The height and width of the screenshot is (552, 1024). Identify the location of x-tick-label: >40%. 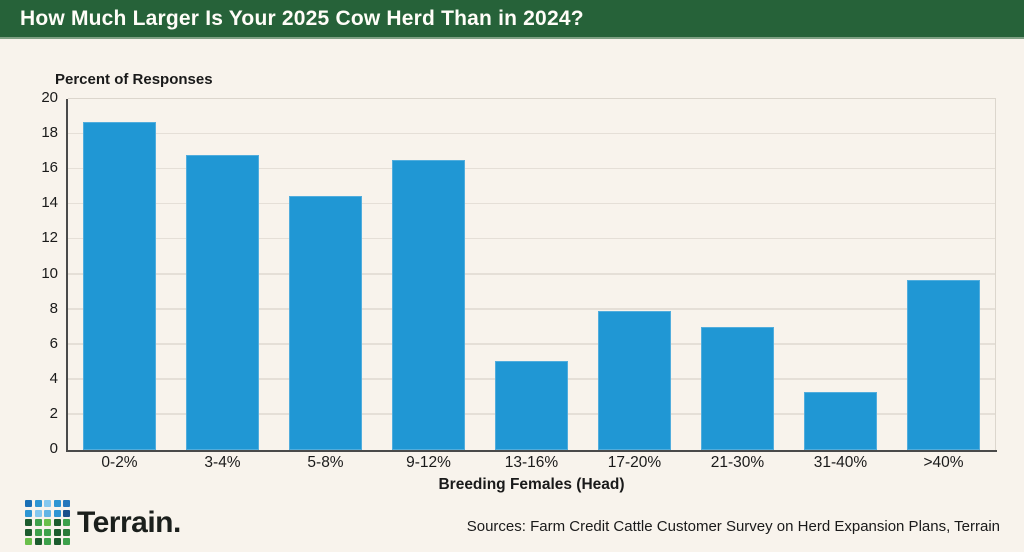
(943, 462).